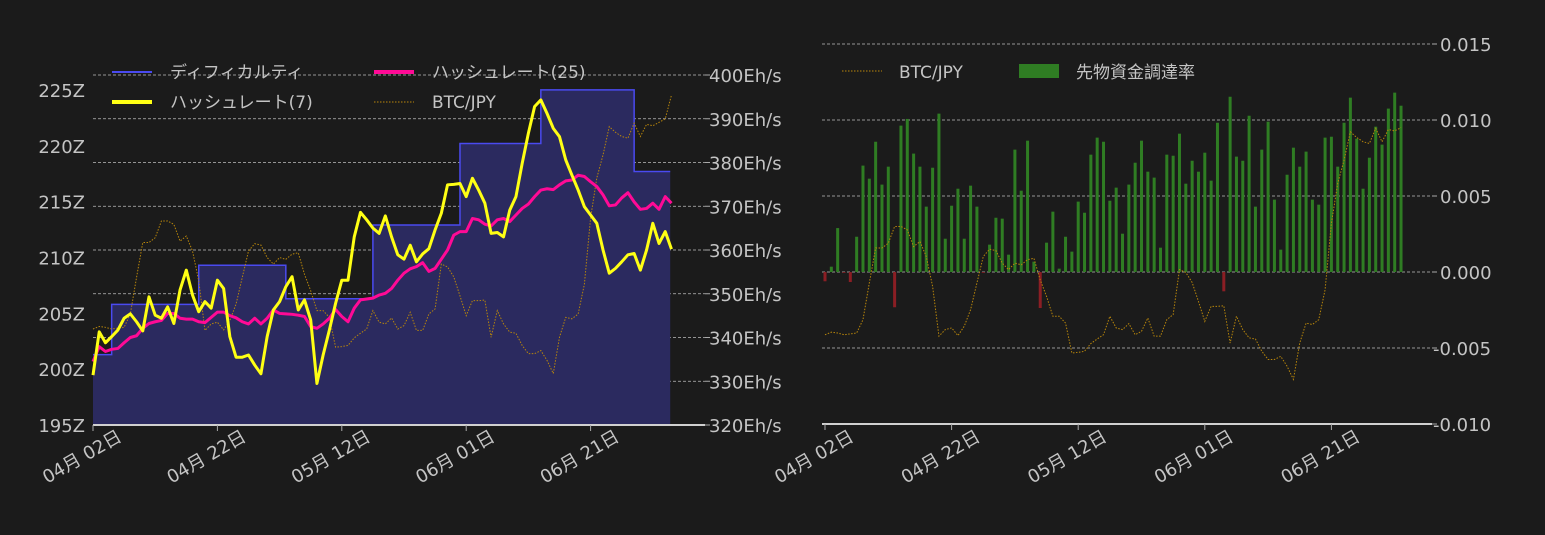  I want to click on right-axis-tick-label: 330Eh/s, so click(745, 382).